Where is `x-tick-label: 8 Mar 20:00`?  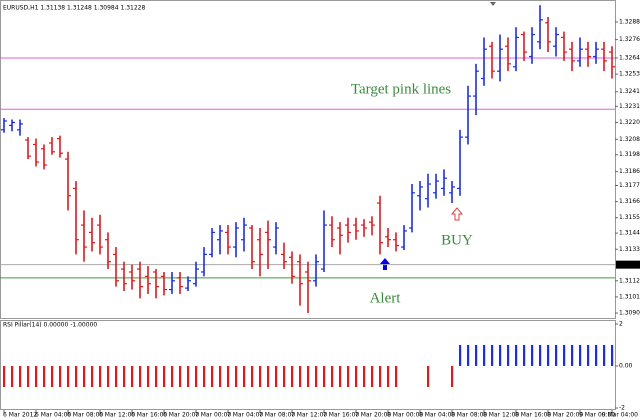
x-tick-label: 8 Mar 20:00 is located at coordinates (565, 415).